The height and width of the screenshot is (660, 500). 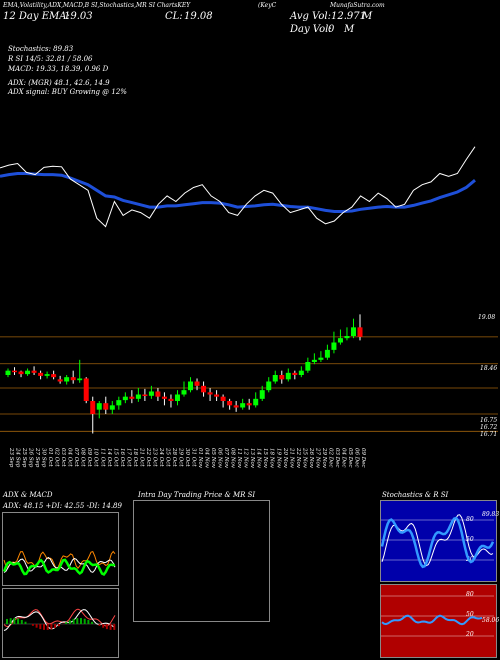 I want to click on date-label: 27 Nov, so click(x=317, y=458).